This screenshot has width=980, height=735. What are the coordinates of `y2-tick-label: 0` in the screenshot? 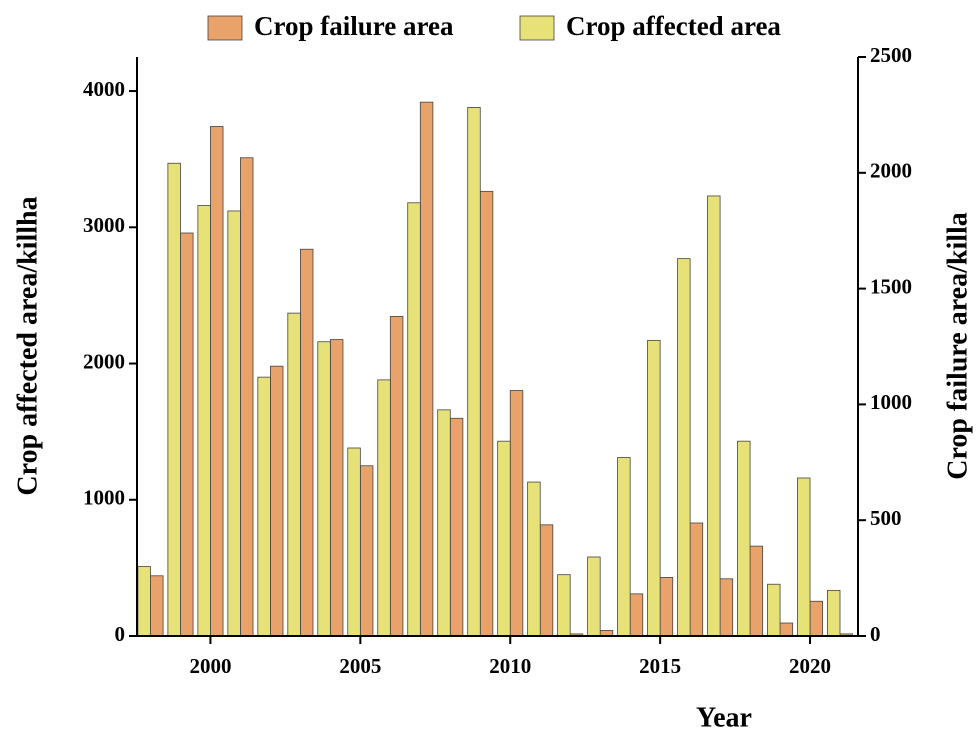 It's located at (875, 634).